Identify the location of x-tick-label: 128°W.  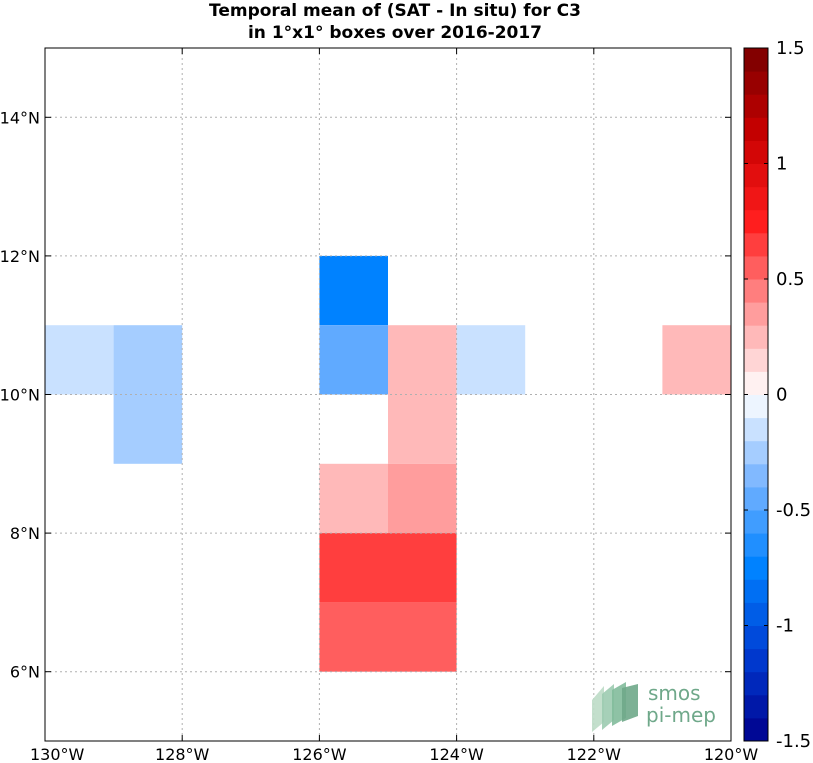
(182, 754).